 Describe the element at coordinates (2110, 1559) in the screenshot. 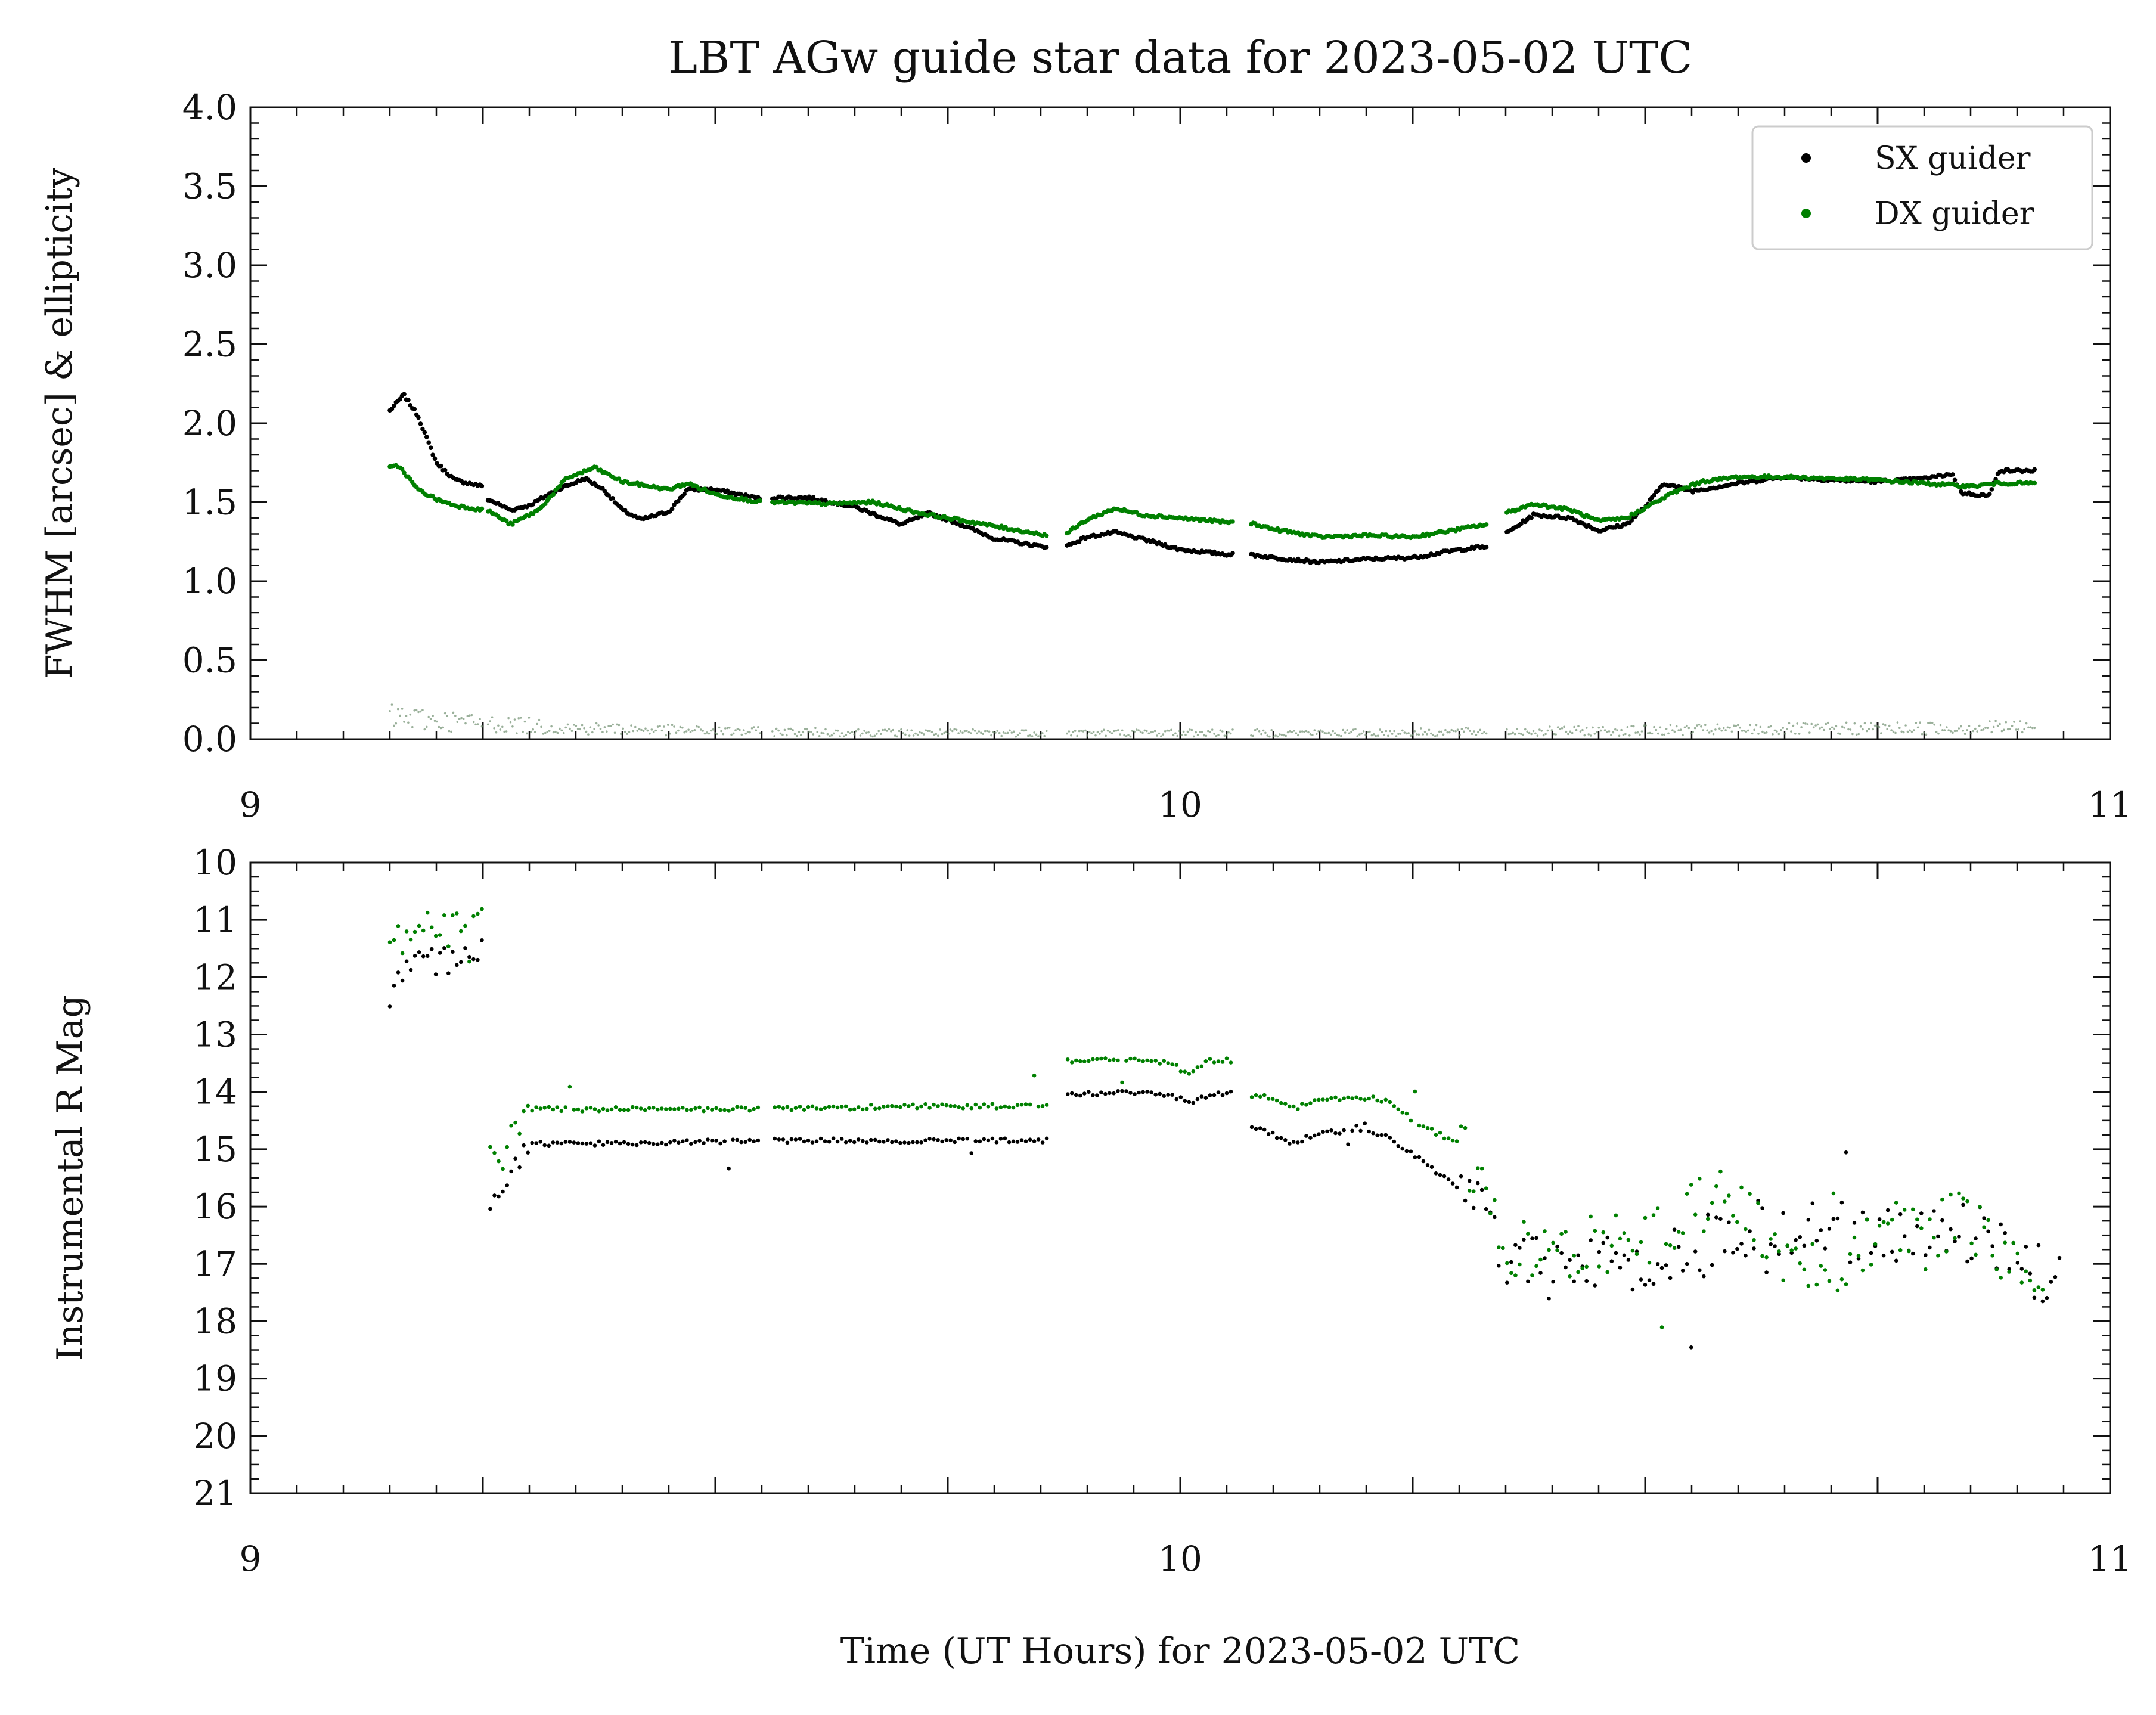

I see `x-tick-label: 11` at that location.